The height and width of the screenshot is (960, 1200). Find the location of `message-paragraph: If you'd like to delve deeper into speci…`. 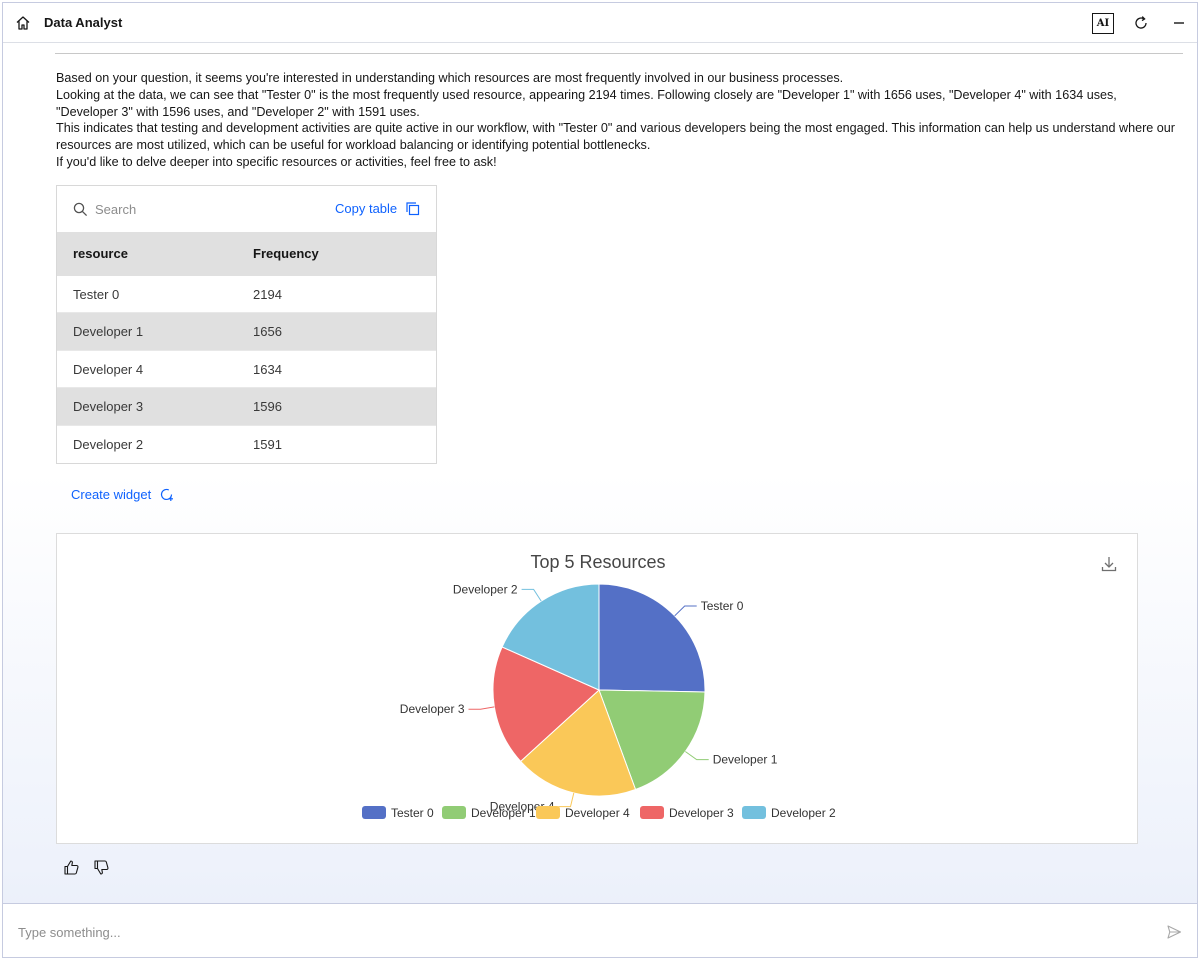

message-paragraph: If you'd like to delve deeper into speci… is located at coordinates (276, 161).